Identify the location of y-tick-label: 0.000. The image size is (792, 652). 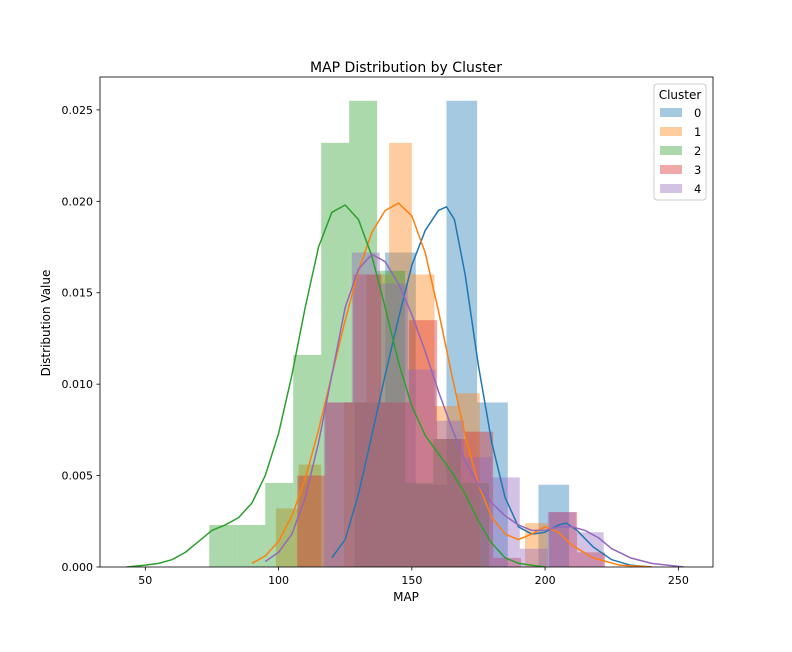
(78, 567).